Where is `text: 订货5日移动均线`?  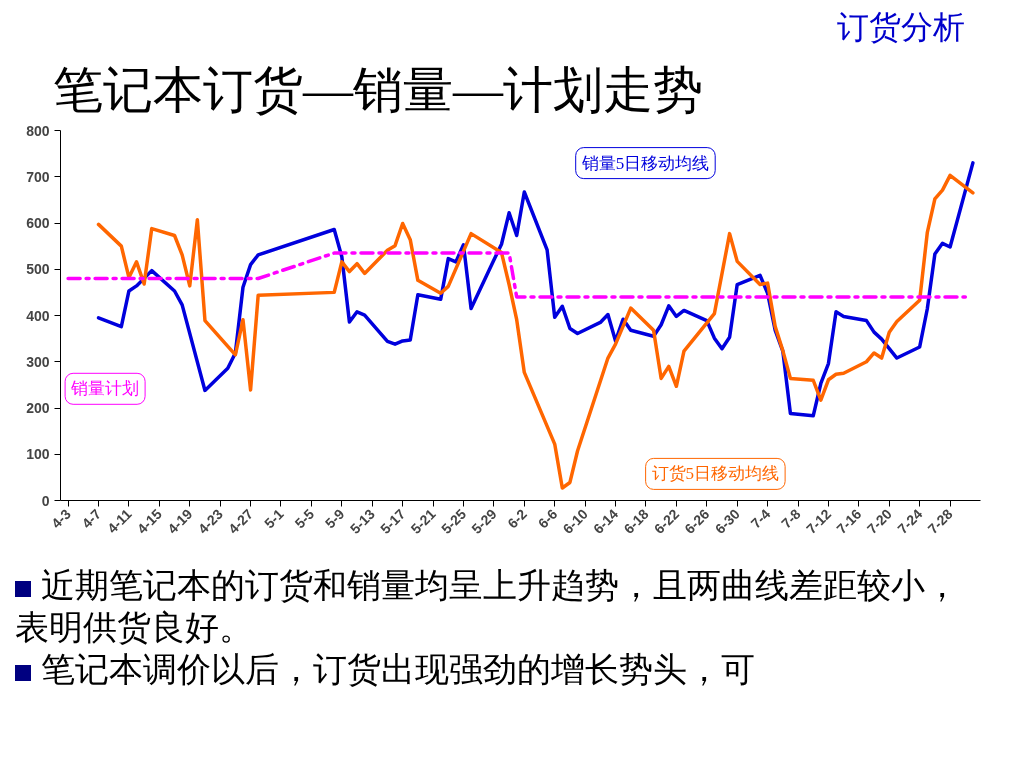 text: 订货5日移动均线 is located at coordinates (715, 474).